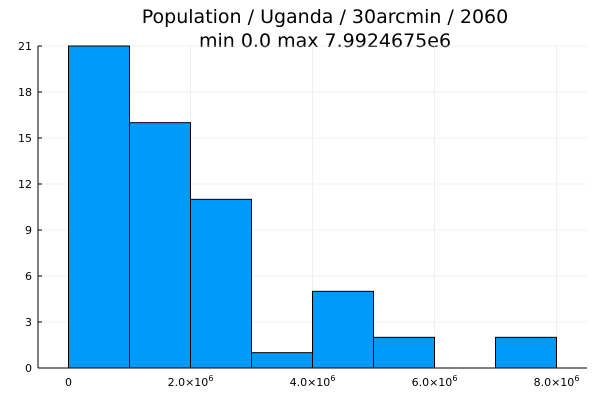  I want to click on chart-subtitle: min 0.0 max 7.9924675e6, so click(325, 41).